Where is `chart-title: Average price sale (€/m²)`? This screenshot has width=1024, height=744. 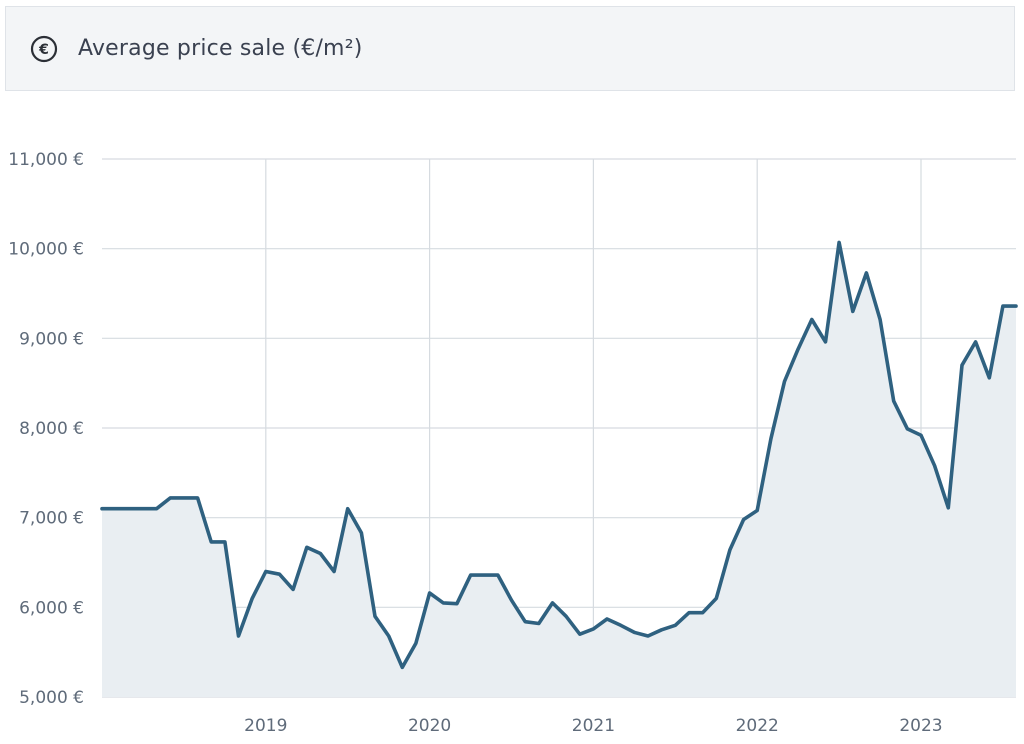
chart-title: Average price sale (€/m²) is located at coordinates (220, 48).